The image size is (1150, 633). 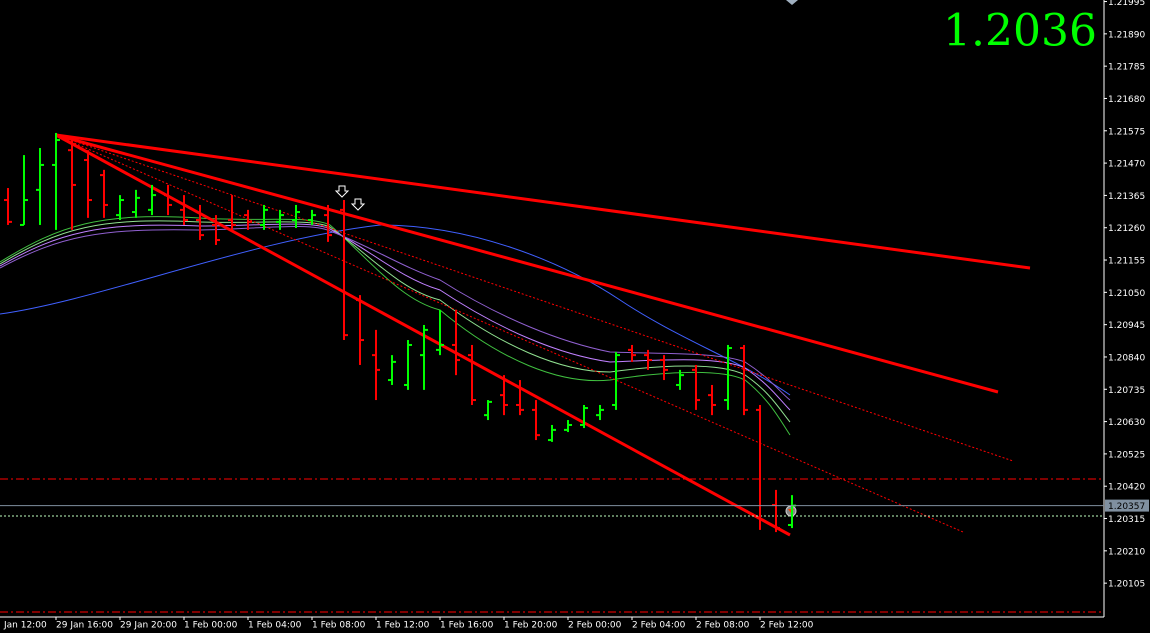 What do you see at coordinates (1126, 132) in the screenshot?
I see `y-tick-label: 1.21575` at bounding box center [1126, 132].